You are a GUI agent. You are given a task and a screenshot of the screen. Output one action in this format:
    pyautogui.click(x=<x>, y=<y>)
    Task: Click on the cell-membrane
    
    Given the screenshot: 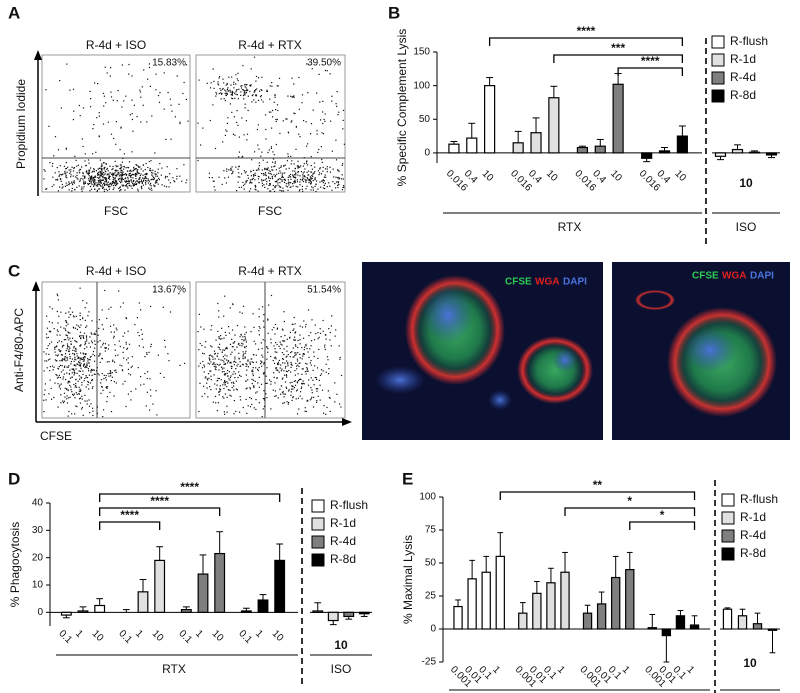 What is the action you would take?
    pyautogui.click(x=655, y=300)
    